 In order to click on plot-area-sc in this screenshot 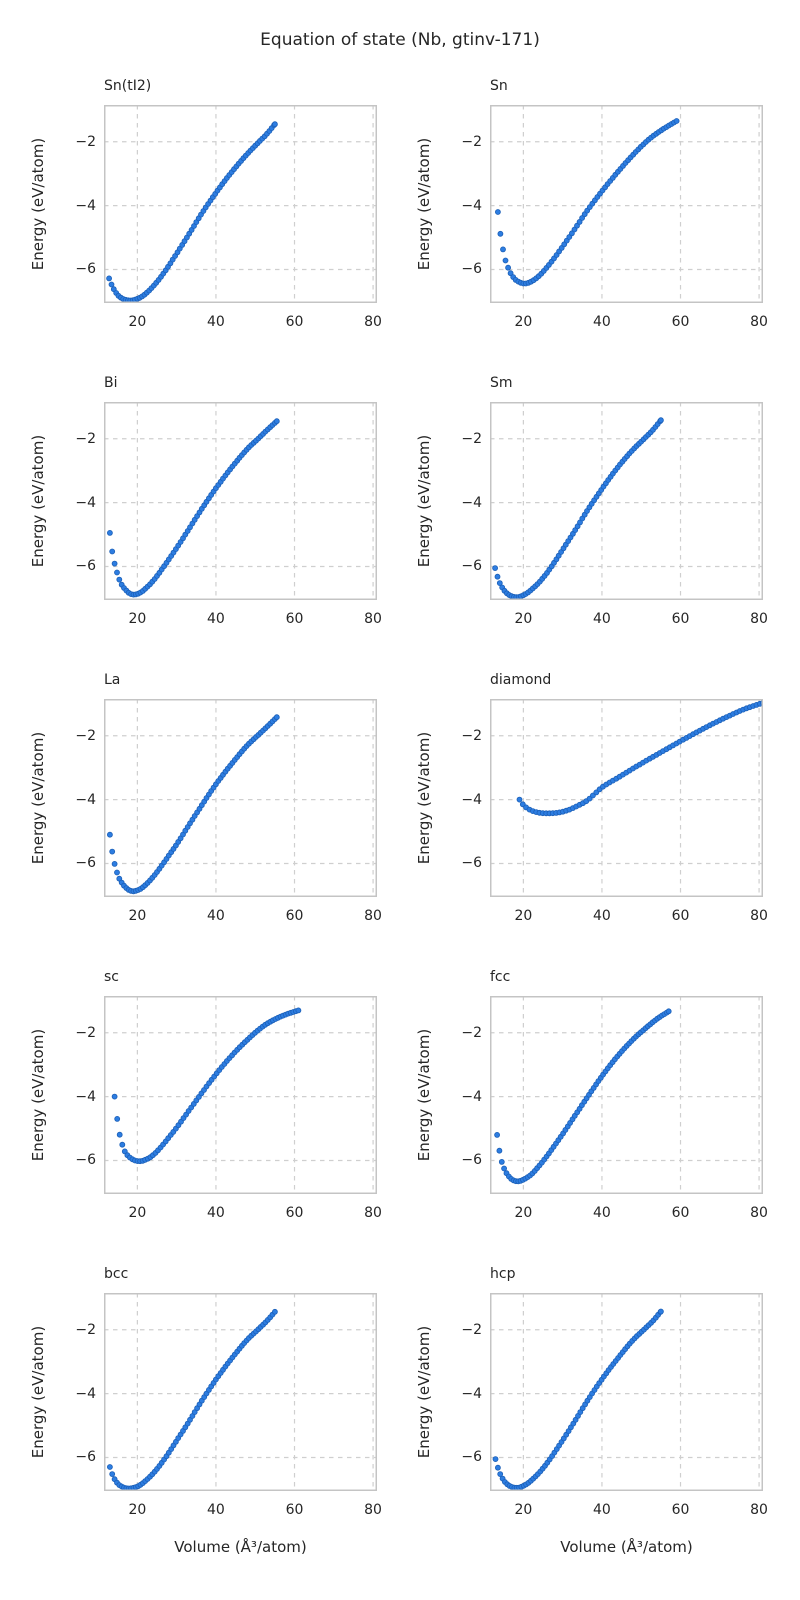, I will do `click(240, 1095)`.